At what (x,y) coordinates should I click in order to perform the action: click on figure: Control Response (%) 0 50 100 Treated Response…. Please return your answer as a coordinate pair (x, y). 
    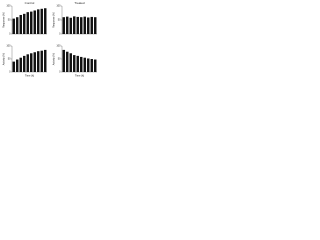
    Looking at the image, I should click on (50, 39).